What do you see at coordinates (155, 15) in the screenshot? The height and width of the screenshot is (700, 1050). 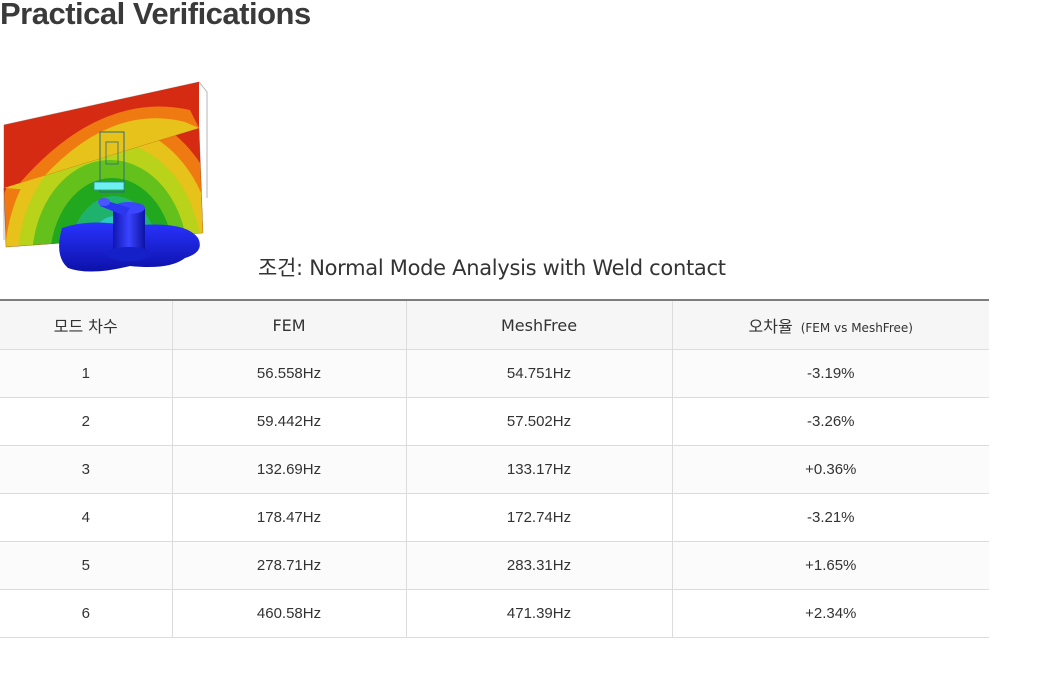 I see `page-title: Practical Verifications` at bounding box center [155, 15].